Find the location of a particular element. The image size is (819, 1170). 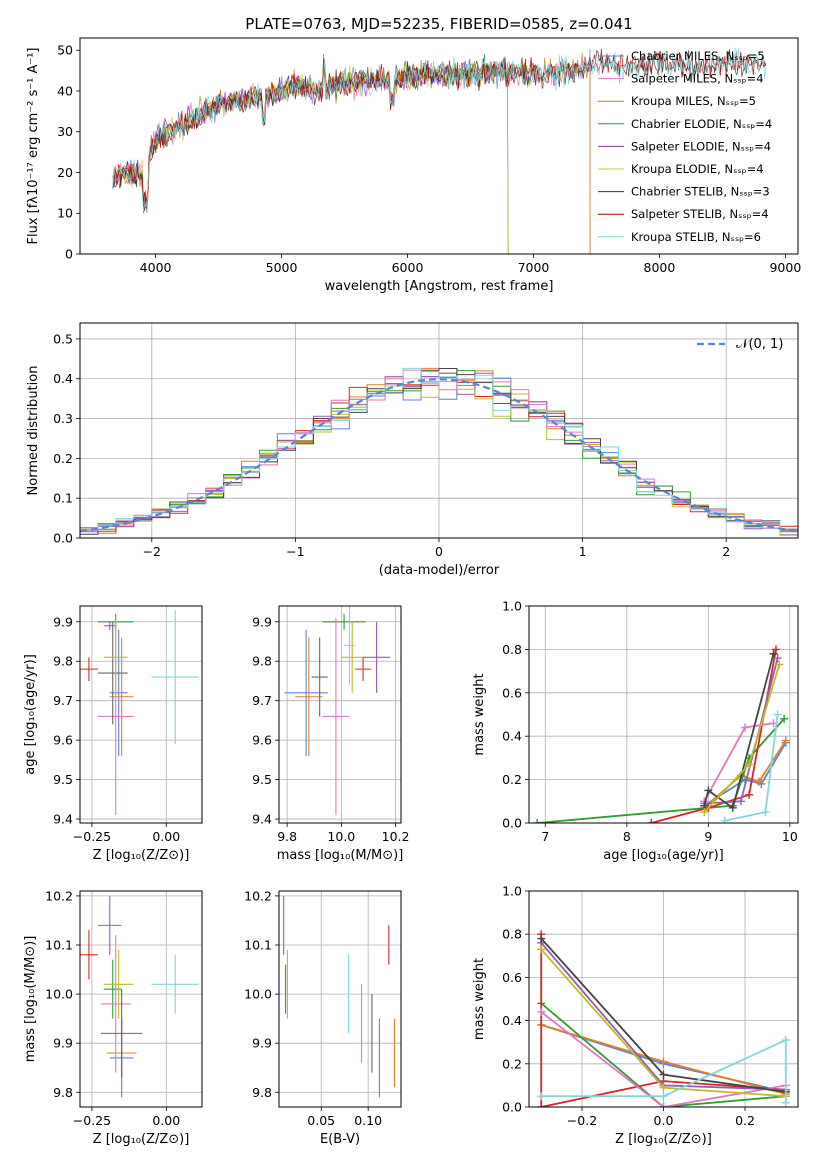

y-tick-label: 50 is located at coordinates (65, 50).